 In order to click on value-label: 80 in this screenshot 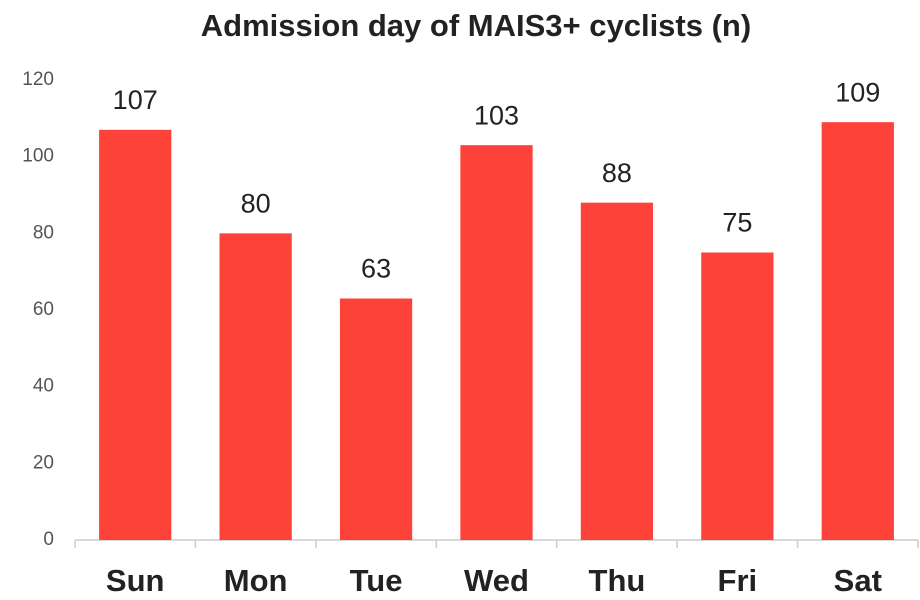, I will do `click(256, 203)`.